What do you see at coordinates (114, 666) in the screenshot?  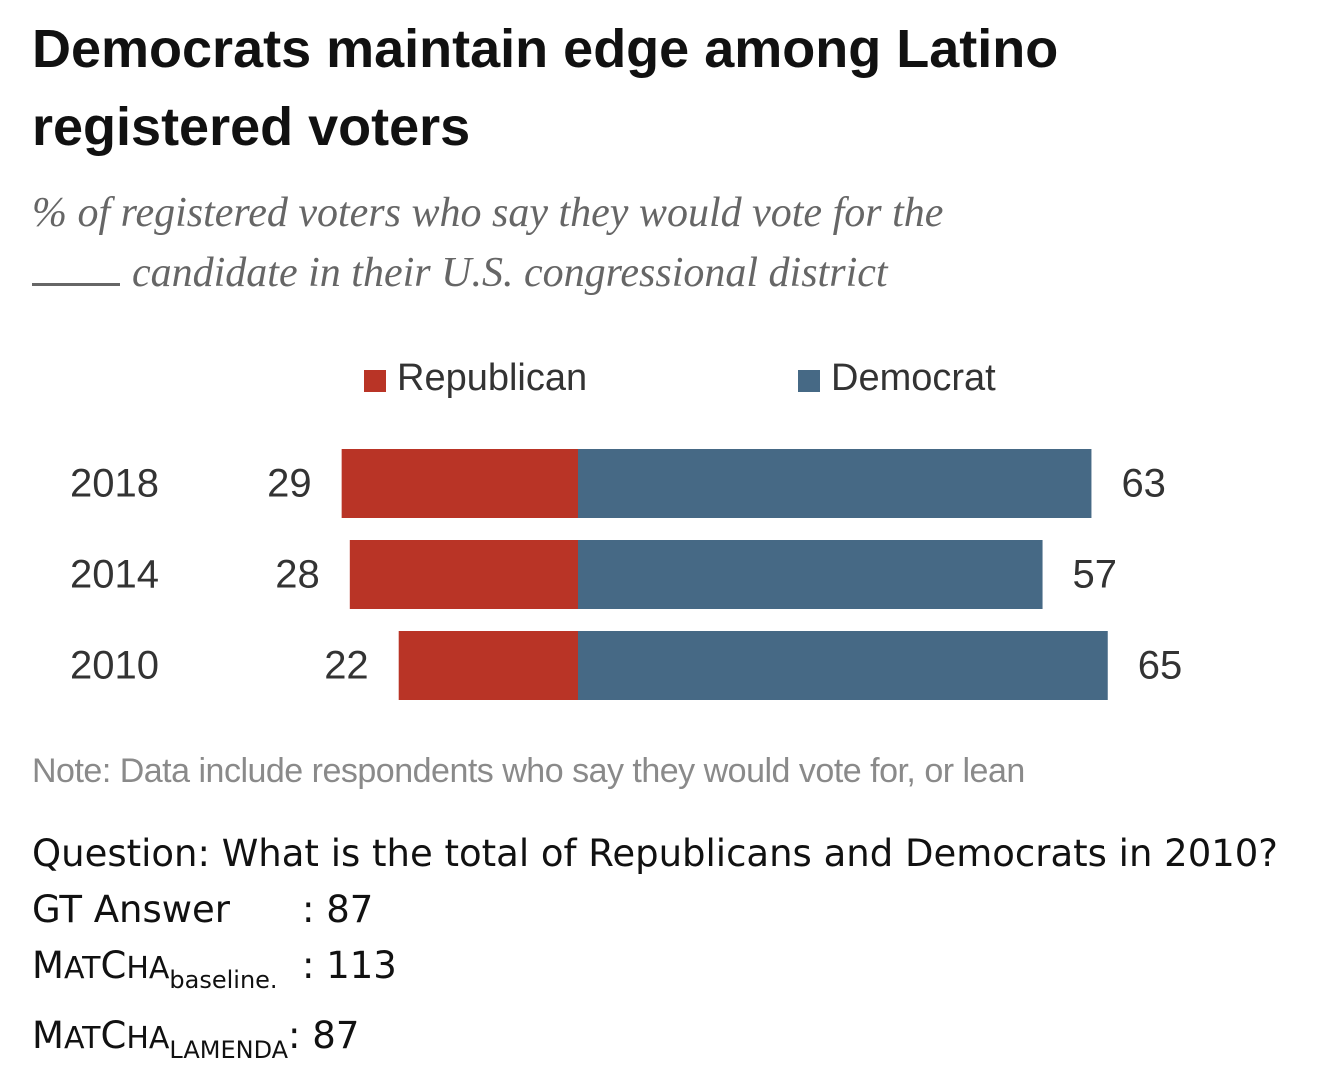 I see `category-label: 2010` at bounding box center [114, 666].